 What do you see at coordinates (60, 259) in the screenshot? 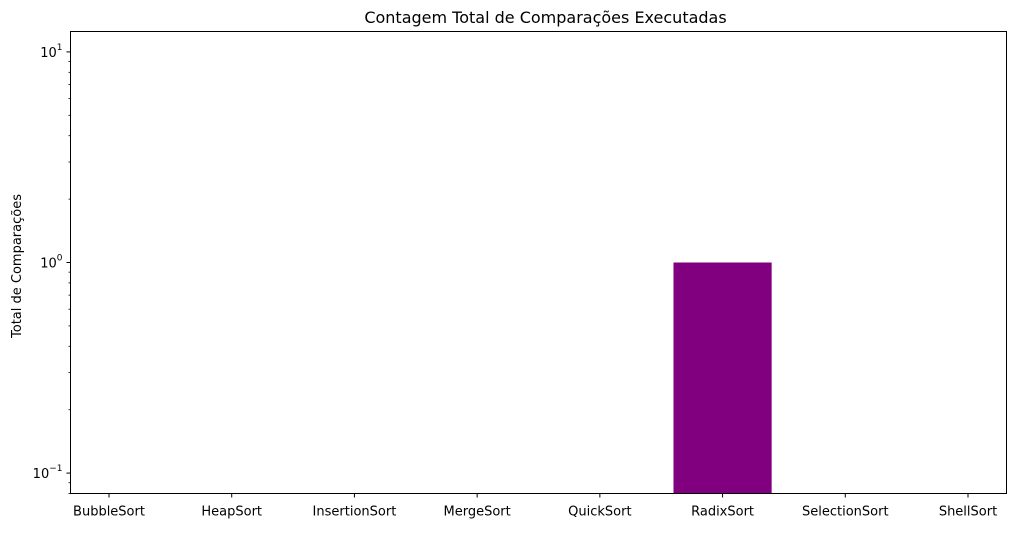
I see `y-tick-exponent: 0` at bounding box center [60, 259].